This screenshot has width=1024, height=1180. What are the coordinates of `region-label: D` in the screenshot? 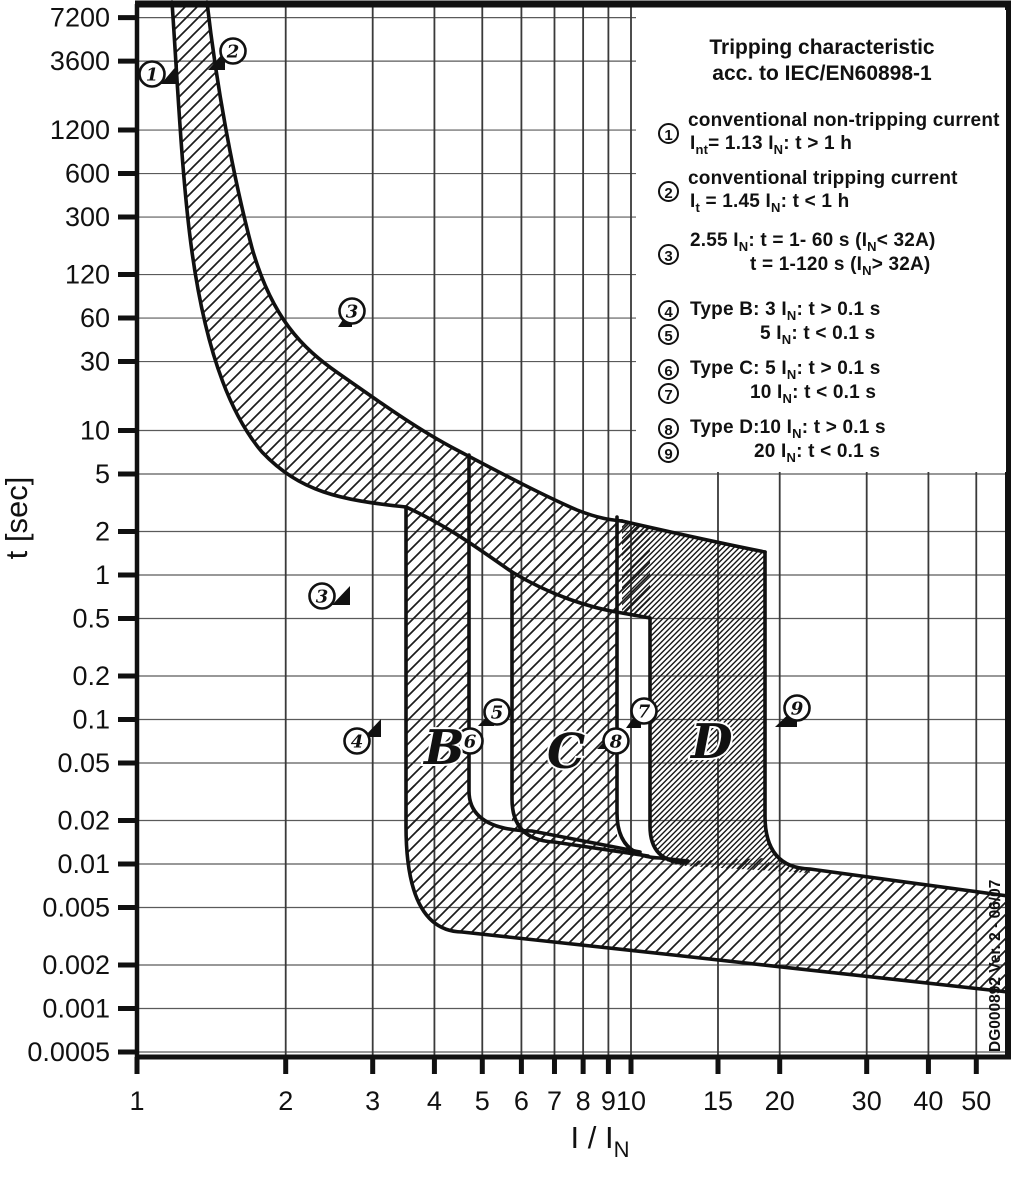 It's located at (711, 742).